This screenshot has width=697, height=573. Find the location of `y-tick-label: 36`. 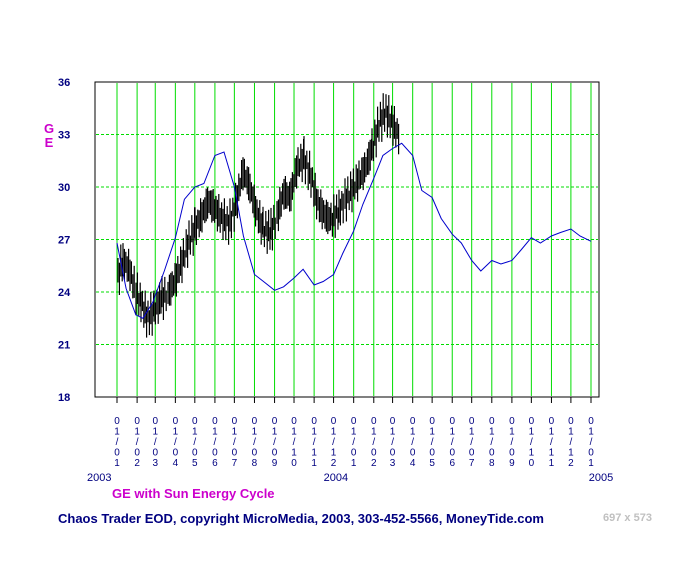

y-tick-label: 36 is located at coordinates (64, 83).